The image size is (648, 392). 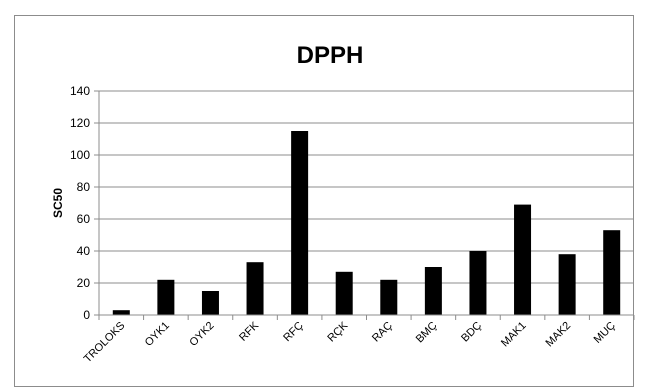 What do you see at coordinates (605, 333) in the screenshot?
I see `x-tick-label: MUÇ` at bounding box center [605, 333].